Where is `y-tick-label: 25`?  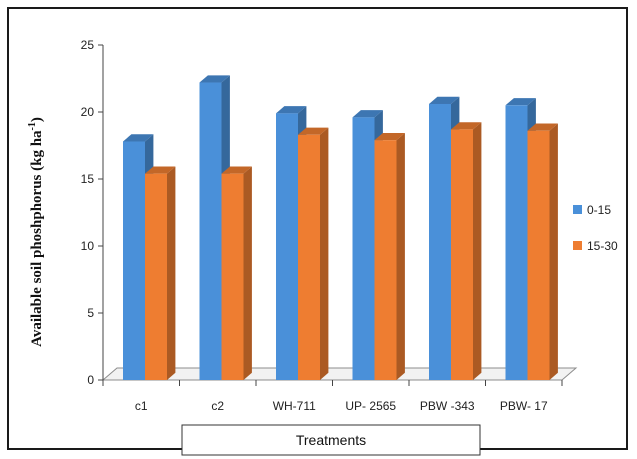 y-tick-label: 25 is located at coordinates (88, 45).